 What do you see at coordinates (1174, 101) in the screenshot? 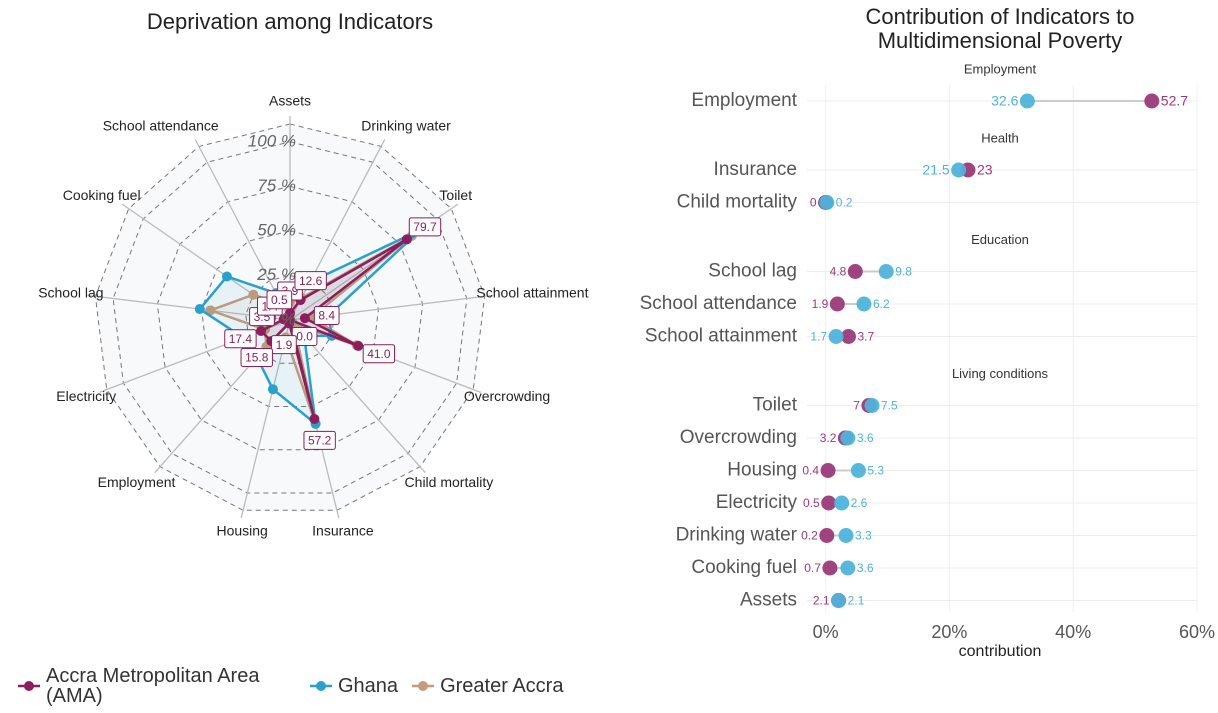
I see `value-label: 52.7` at bounding box center [1174, 101].